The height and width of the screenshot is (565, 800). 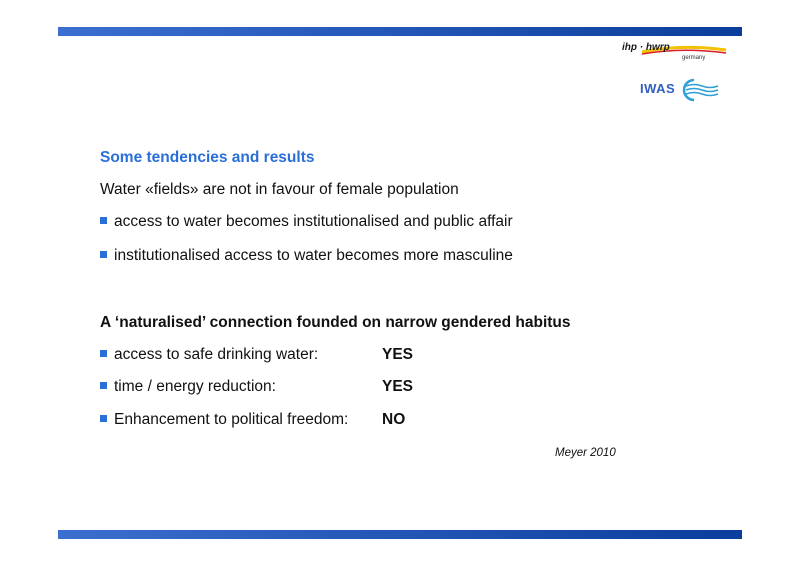 I want to click on criteria-item: access to safe drinking water:, so click(x=209, y=355).